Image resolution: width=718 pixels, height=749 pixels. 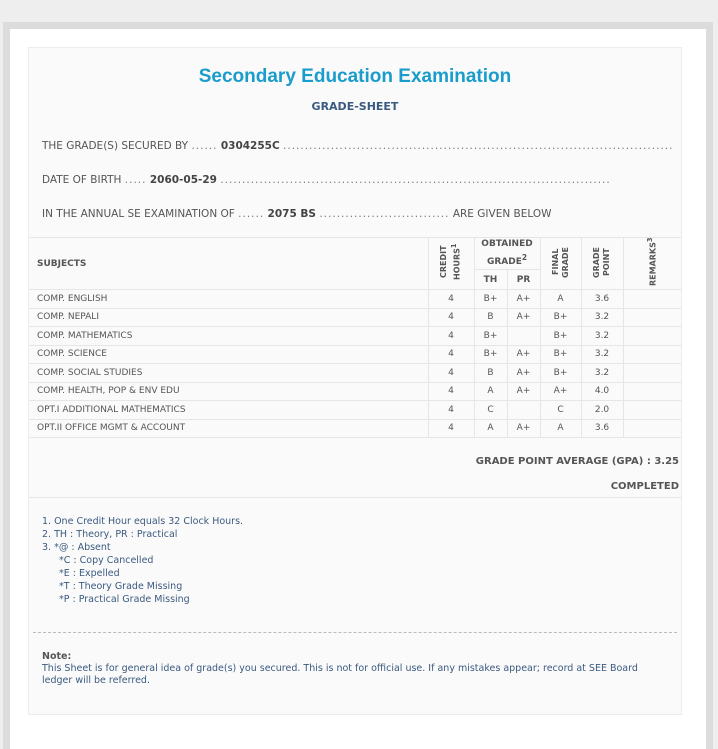 What do you see at coordinates (229, 428) in the screenshot?
I see `subject-cell: OPT.II OFFICE MGMT & ACCOUNT` at bounding box center [229, 428].